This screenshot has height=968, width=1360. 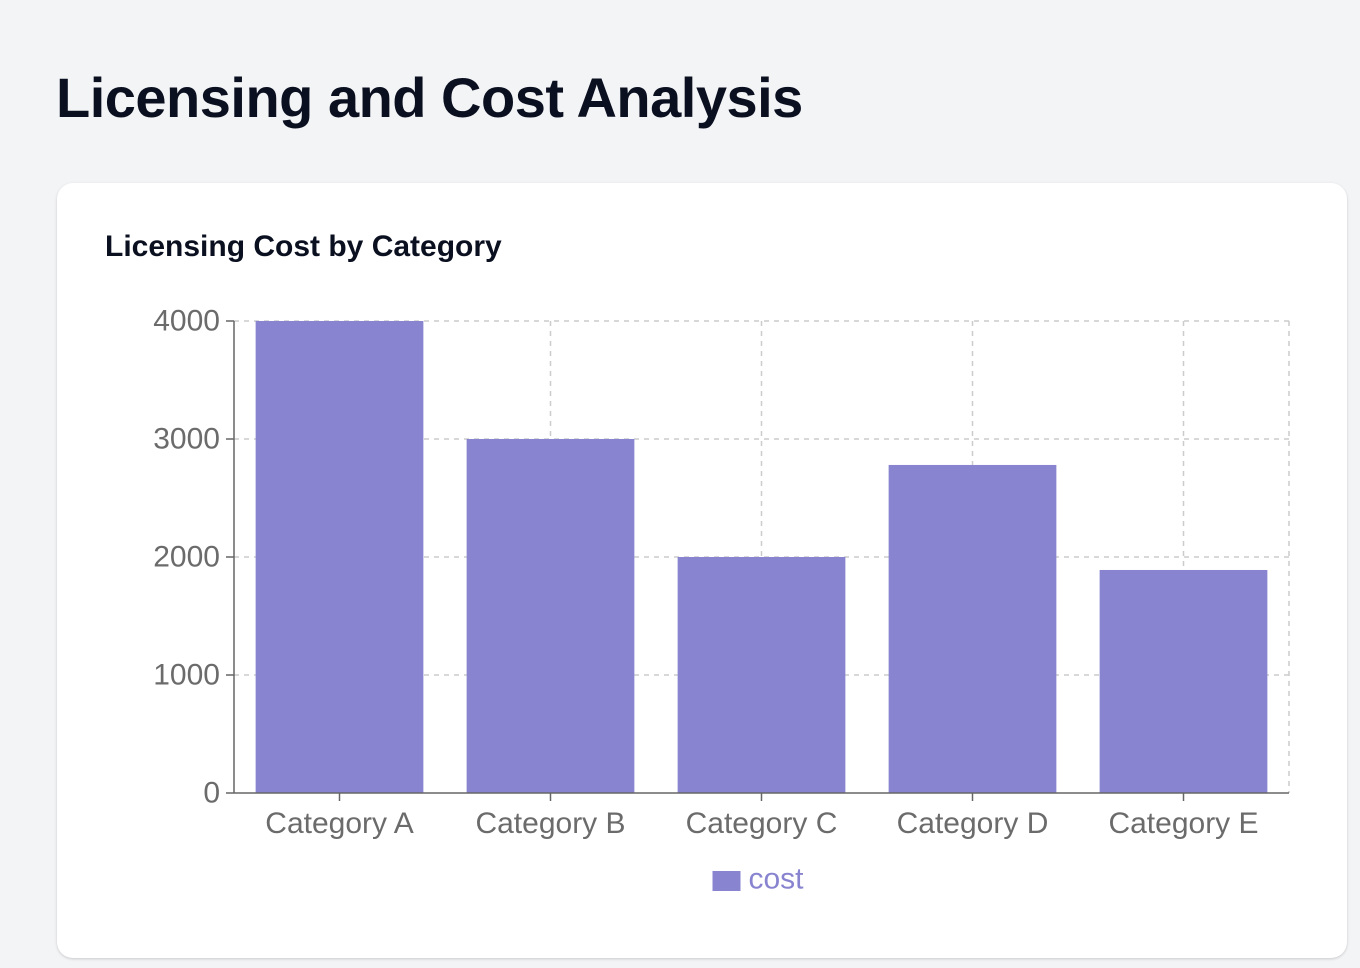 What do you see at coordinates (186, 675) in the screenshot?
I see `y-tick-label-1: 1000` at bounding box center [186, 675].